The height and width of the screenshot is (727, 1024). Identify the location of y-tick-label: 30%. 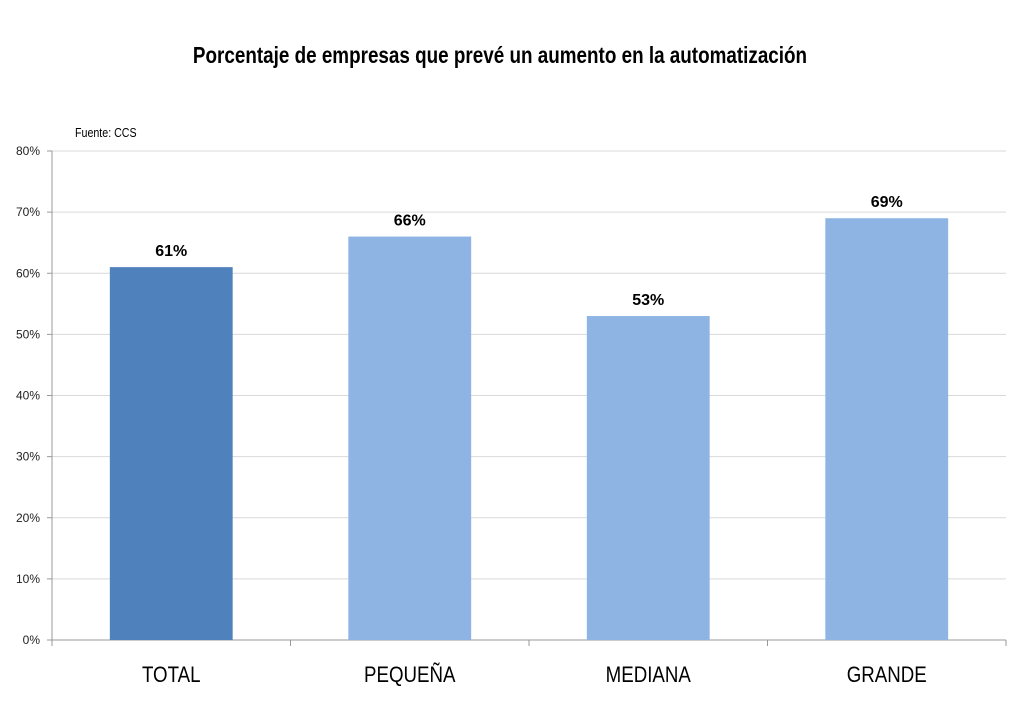
(28, 457).